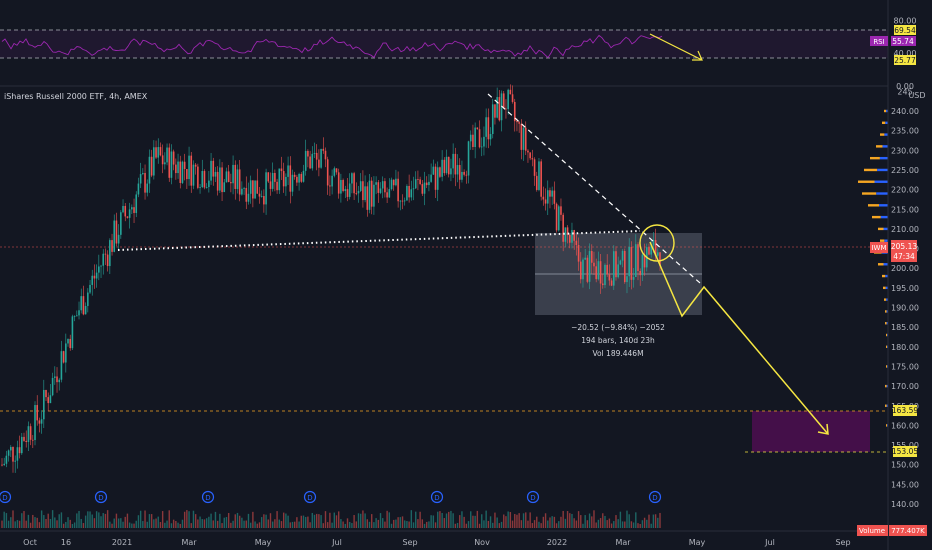  What do you see at coordinates (908, 531) in the screenshot?
I see `svg-text: 777.407K` at bounding box center [908, 531].